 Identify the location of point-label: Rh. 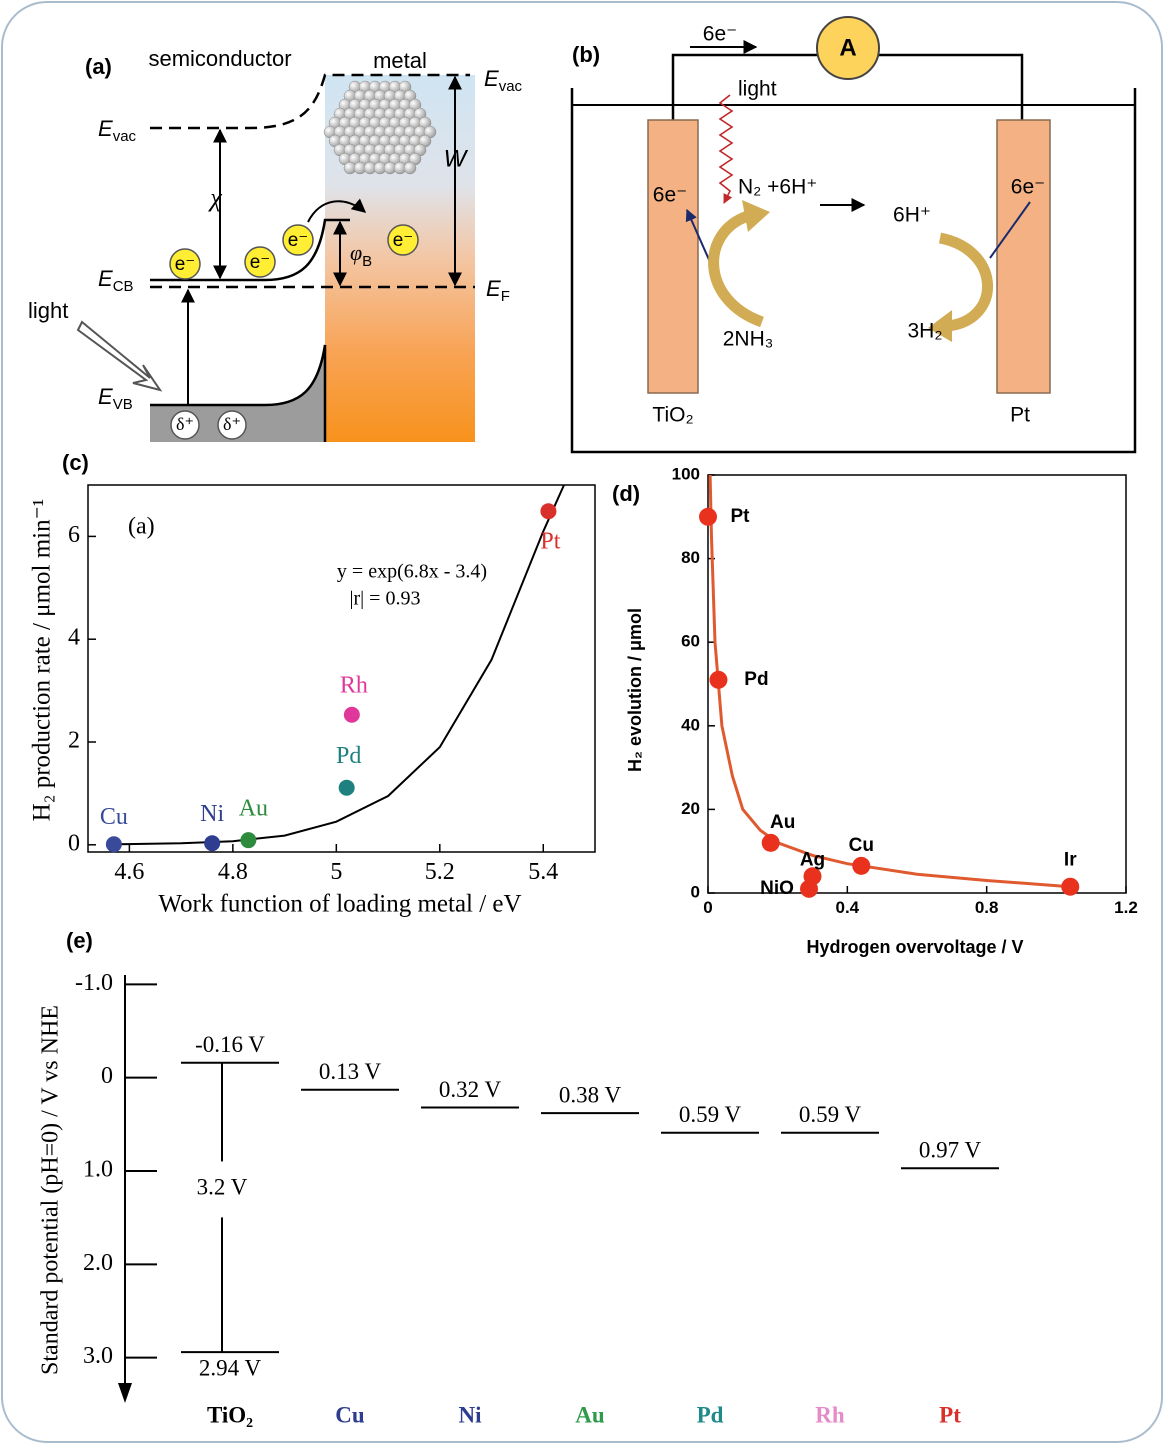
(354, 685).